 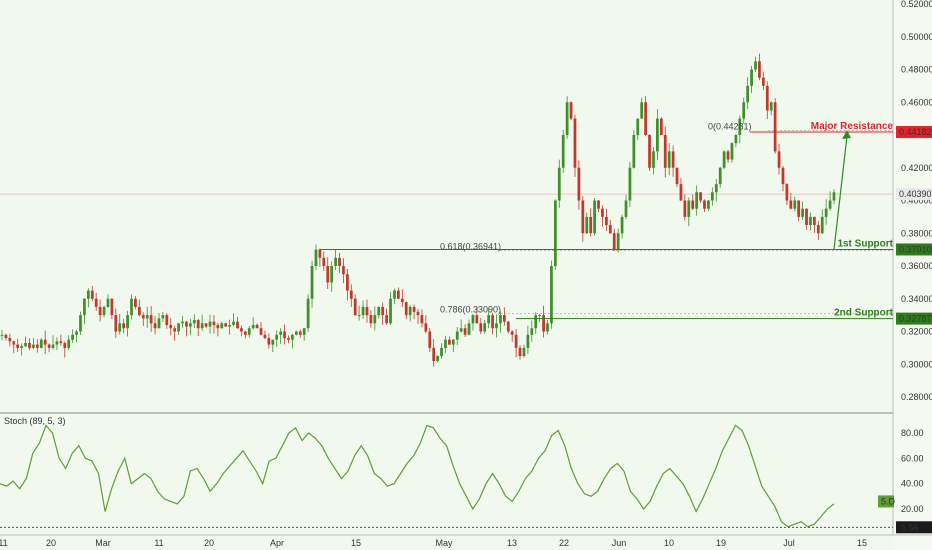 I want to click on price-tick-label: 0.46000, so click(x=916, y=102).